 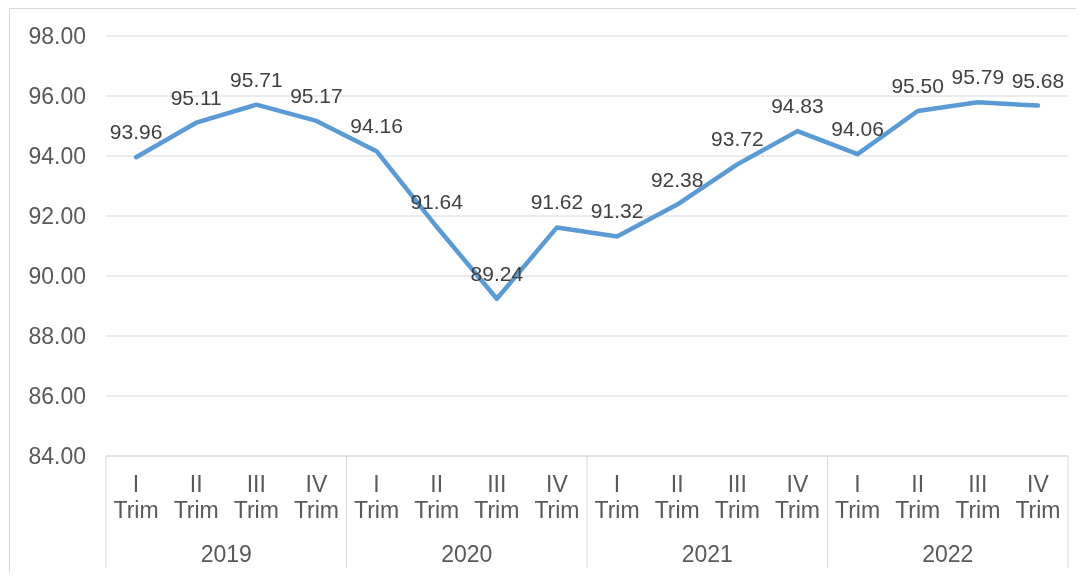 I want to click on y-tick-label: 86.00, so click(x=57, y=396).